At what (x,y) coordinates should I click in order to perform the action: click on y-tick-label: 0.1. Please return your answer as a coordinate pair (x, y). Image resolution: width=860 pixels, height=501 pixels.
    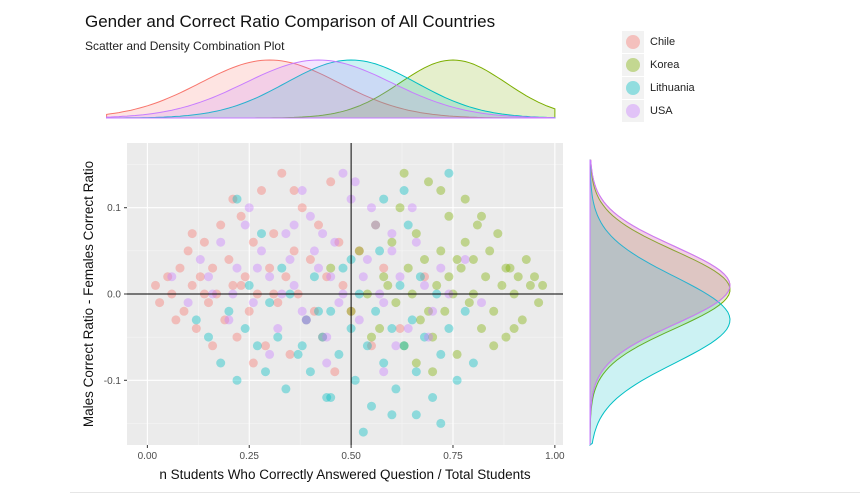
    Looking at the image, I should click on (114, 208).